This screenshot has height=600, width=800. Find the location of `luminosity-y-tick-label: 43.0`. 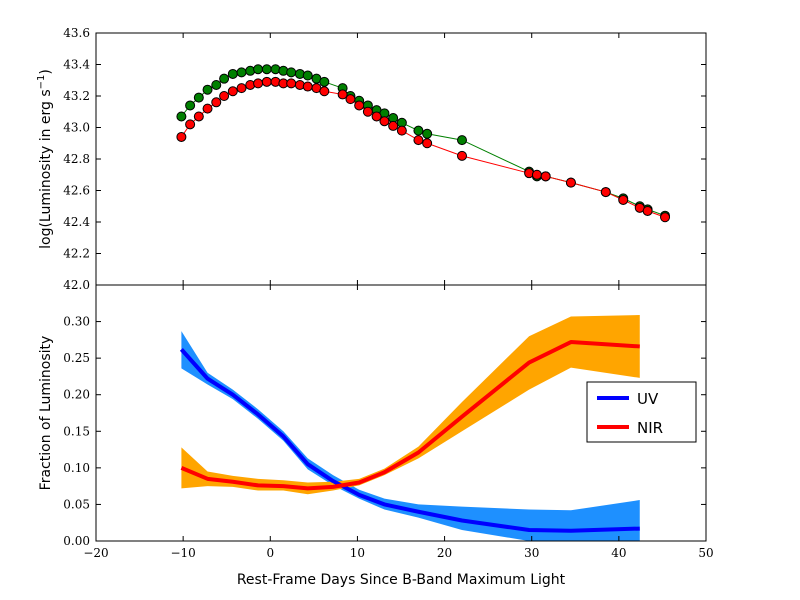

luminosity-y-tick-label: 43.0 is located at coordinates (76, 128).